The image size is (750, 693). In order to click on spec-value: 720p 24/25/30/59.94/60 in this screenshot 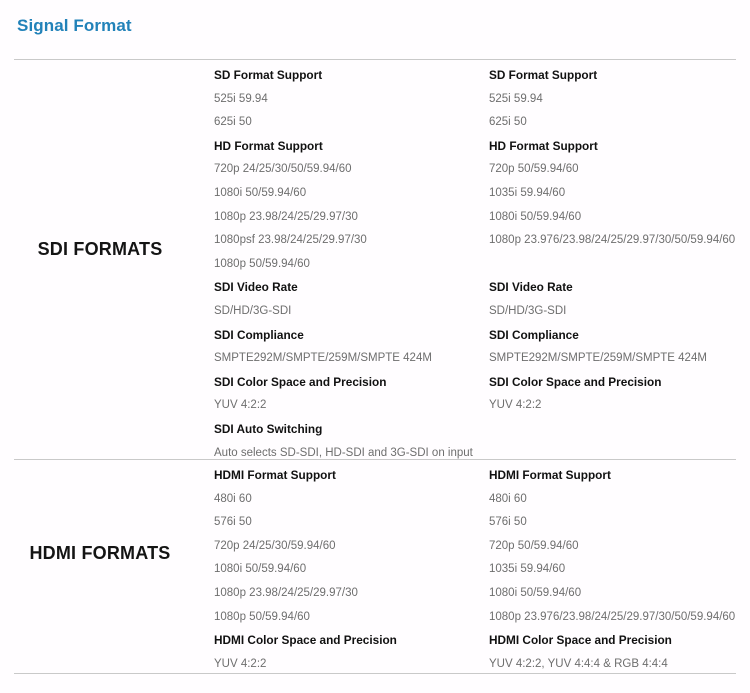, I will do `click(275, 545)`.